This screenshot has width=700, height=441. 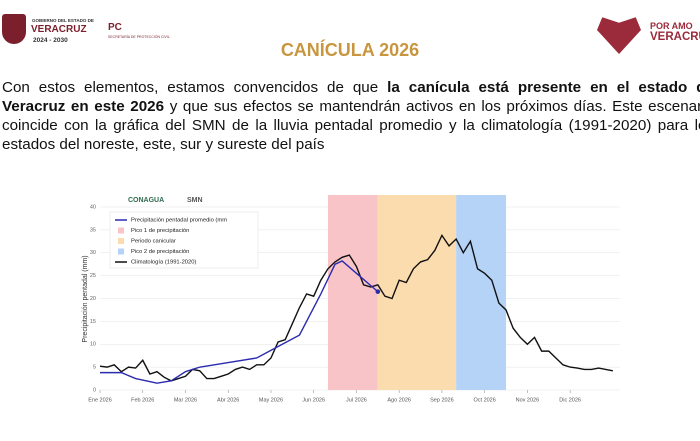 What do you see at coordinates (184, 240) in the screenshot?
I see `legend-box` at bounding box center [184, 240].